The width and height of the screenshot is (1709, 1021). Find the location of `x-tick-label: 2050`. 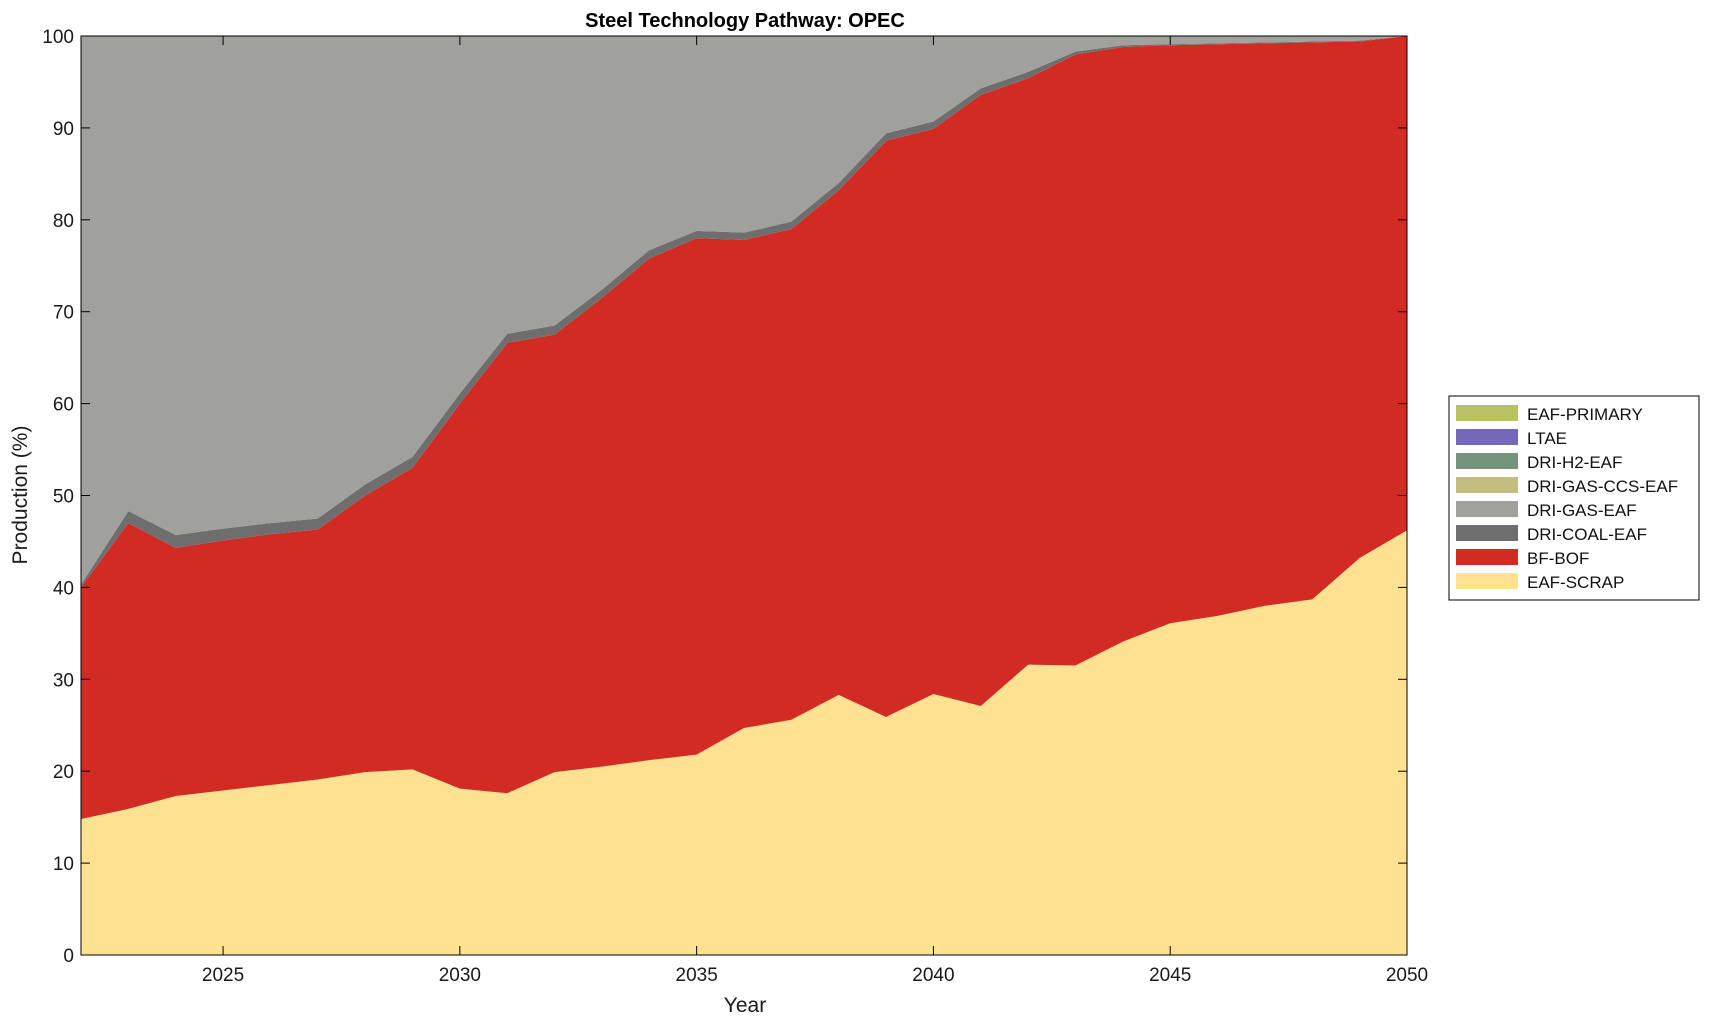

x-tick-label: 2050 is located at coordinates (1407, 975).